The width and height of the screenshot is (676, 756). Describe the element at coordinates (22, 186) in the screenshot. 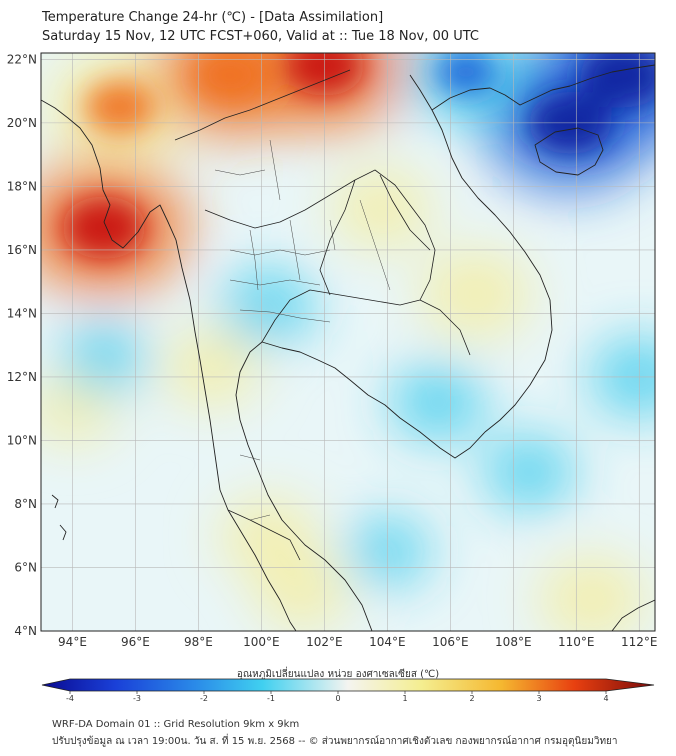

I see `lat-tick-label: 18°N` at that location.